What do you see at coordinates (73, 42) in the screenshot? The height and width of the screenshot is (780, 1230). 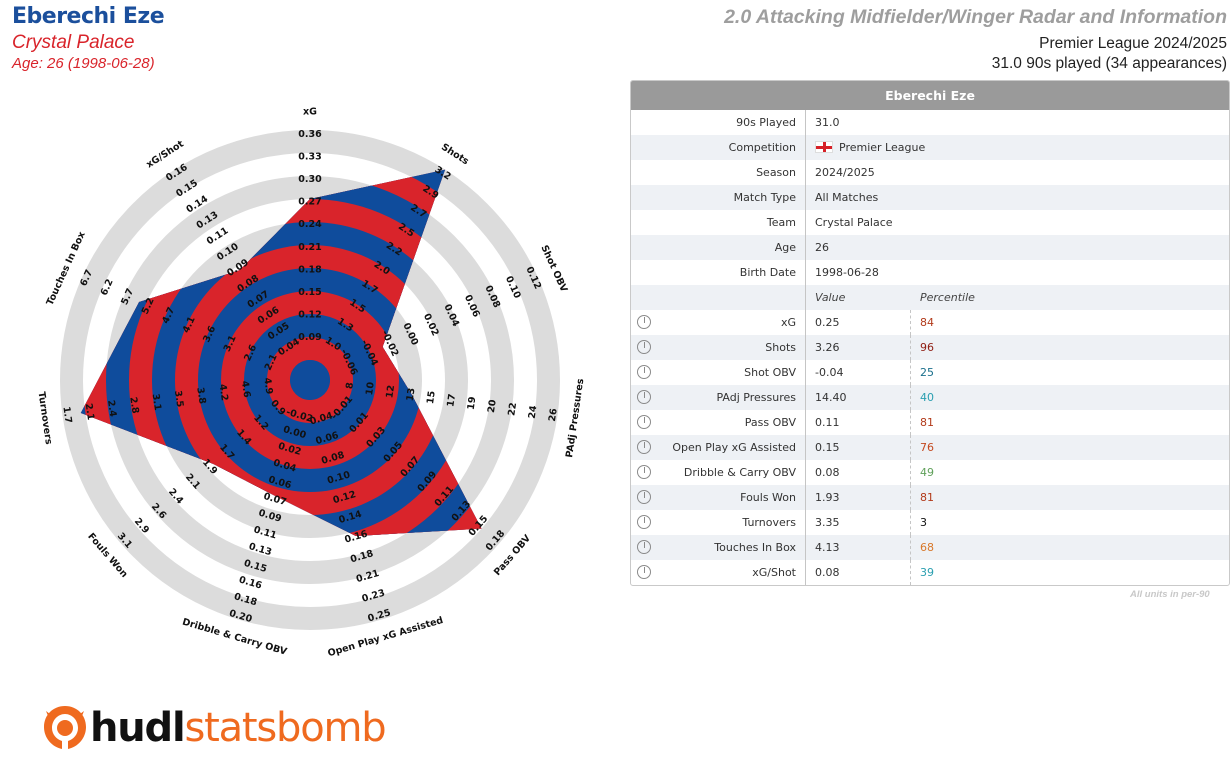 I see `team-name: Crystal Palace` at bounding box center [73, 42].